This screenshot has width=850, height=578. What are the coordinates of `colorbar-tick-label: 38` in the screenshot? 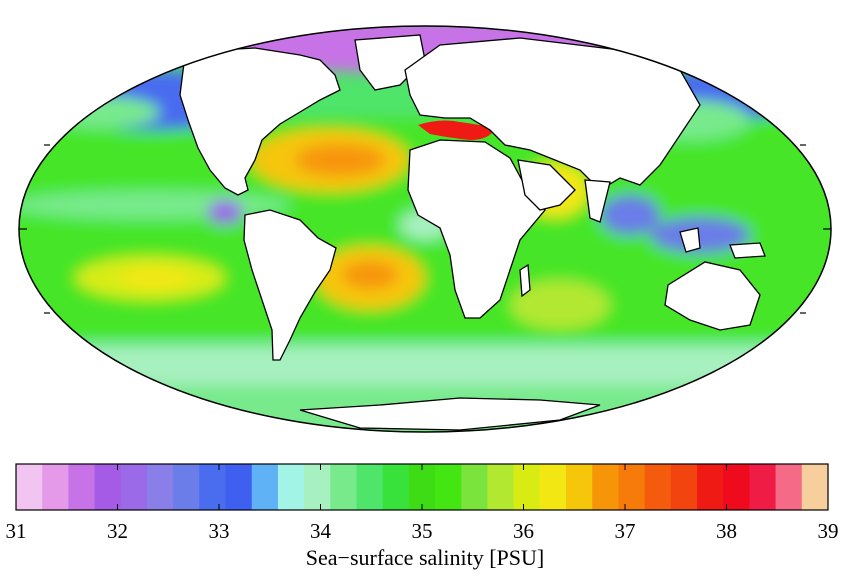 It's located at (726, 531).